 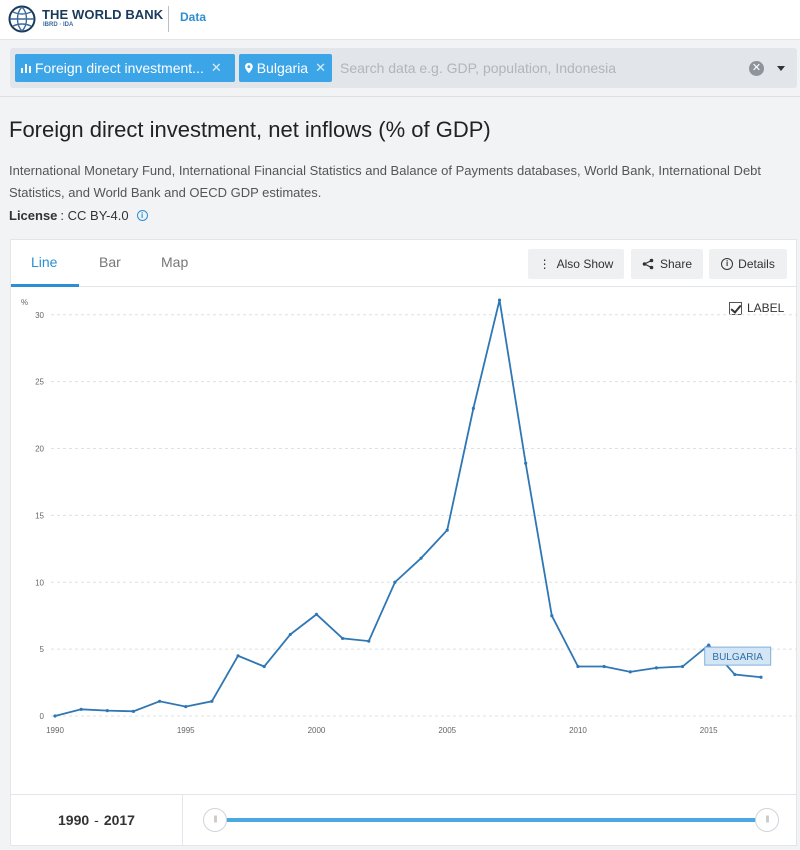 I want to click on details-button: i Details, so click(x=748, y=264).